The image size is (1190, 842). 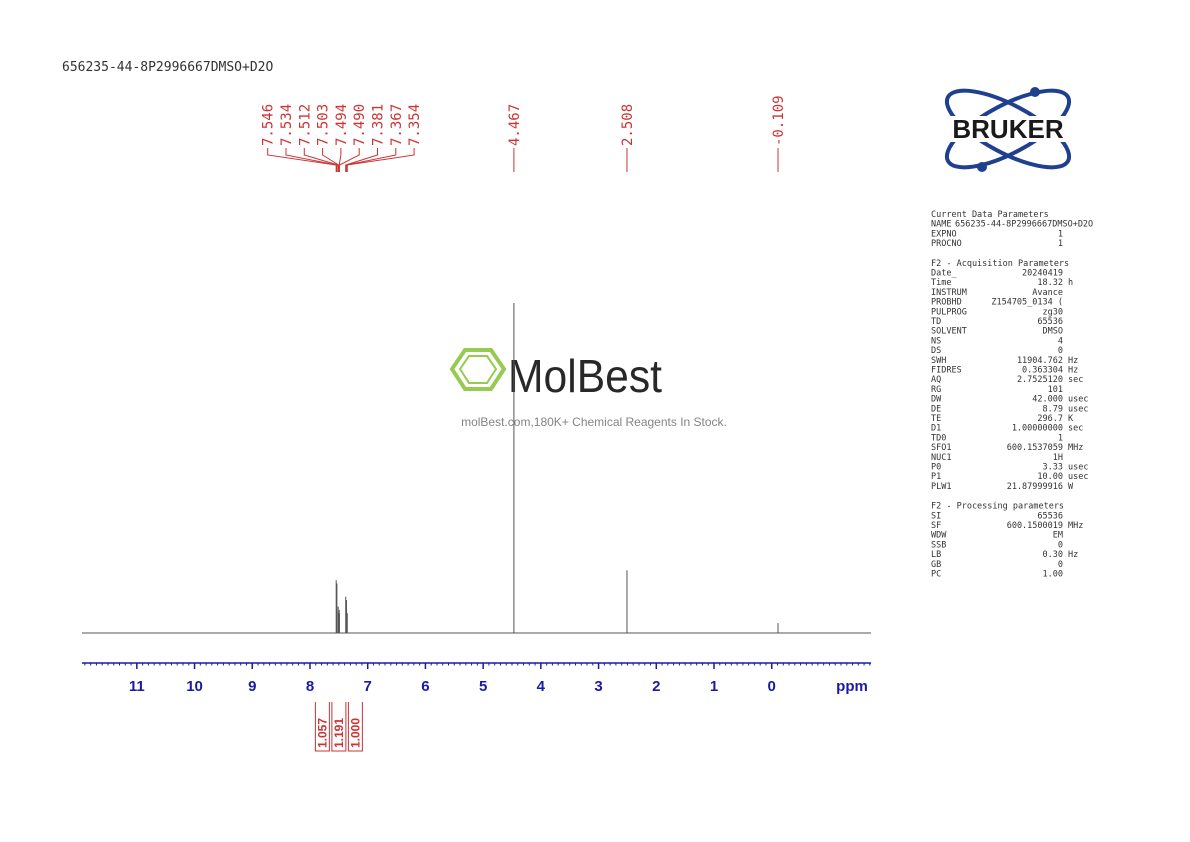 What do you see at coordinates (936, 516) in the screenshot?
I see `param-name: SI` at bounding box center [936, 516].